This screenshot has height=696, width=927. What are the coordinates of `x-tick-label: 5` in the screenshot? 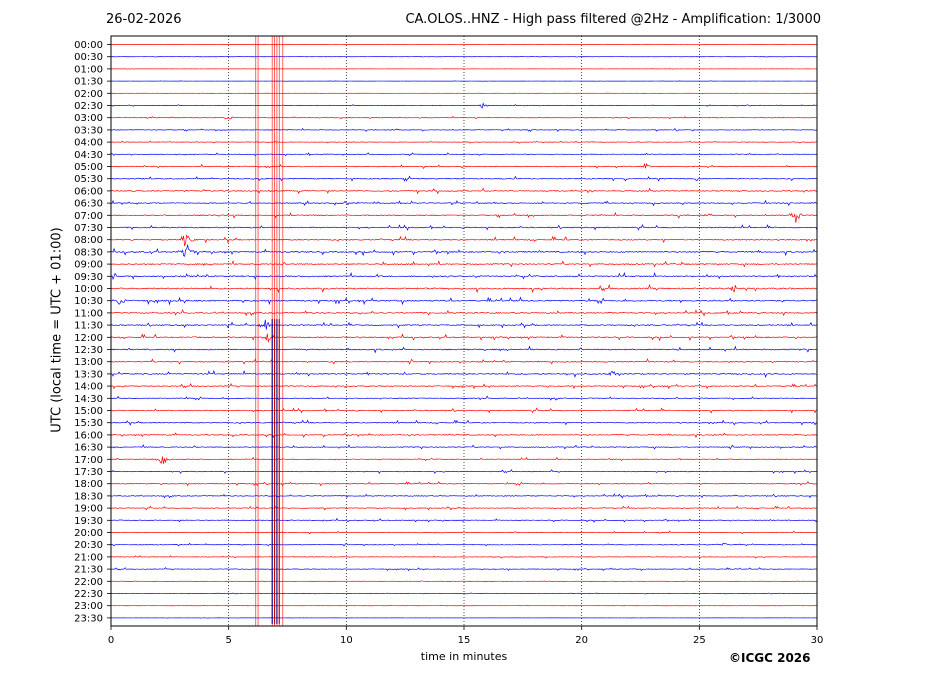 It's located at (228, 640).